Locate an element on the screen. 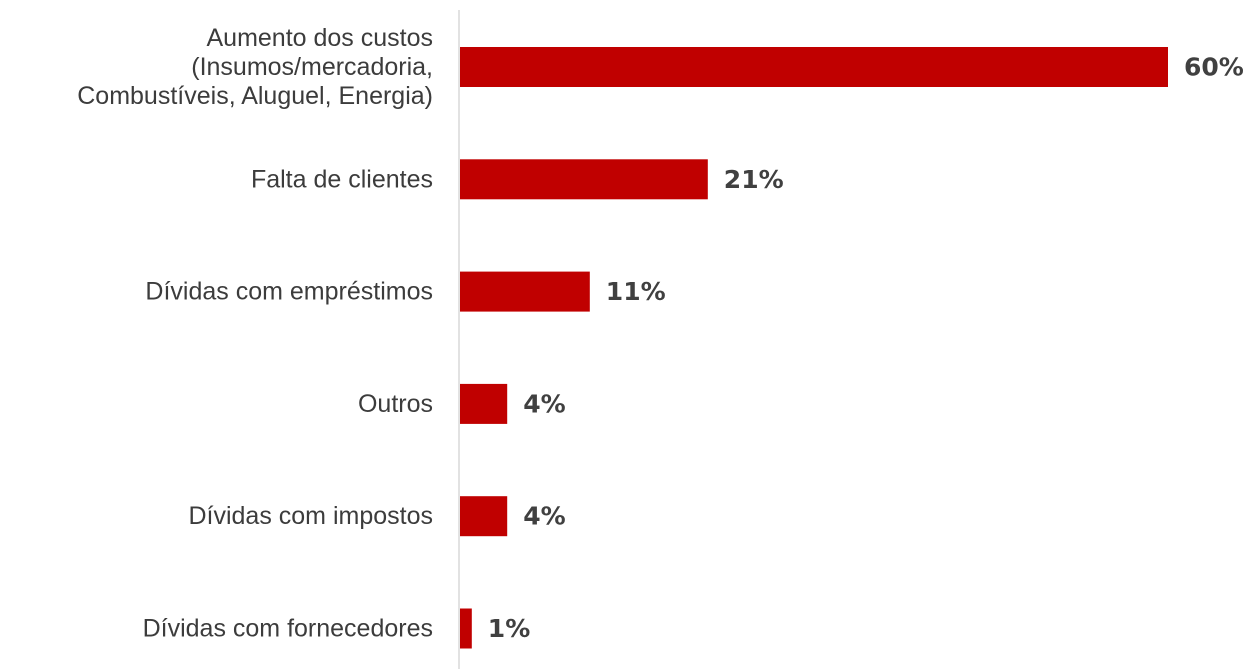  category-label-line: Dívidas com empréstimos is located at coordinates (289, 292).